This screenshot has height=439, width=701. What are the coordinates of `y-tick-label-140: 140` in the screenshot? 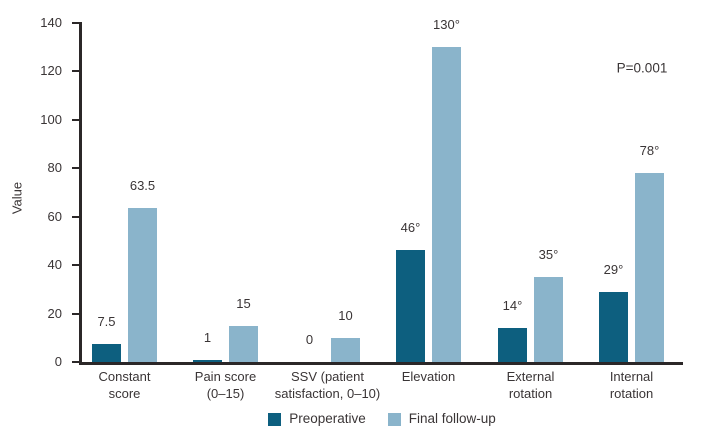 It's located at (51, 22).